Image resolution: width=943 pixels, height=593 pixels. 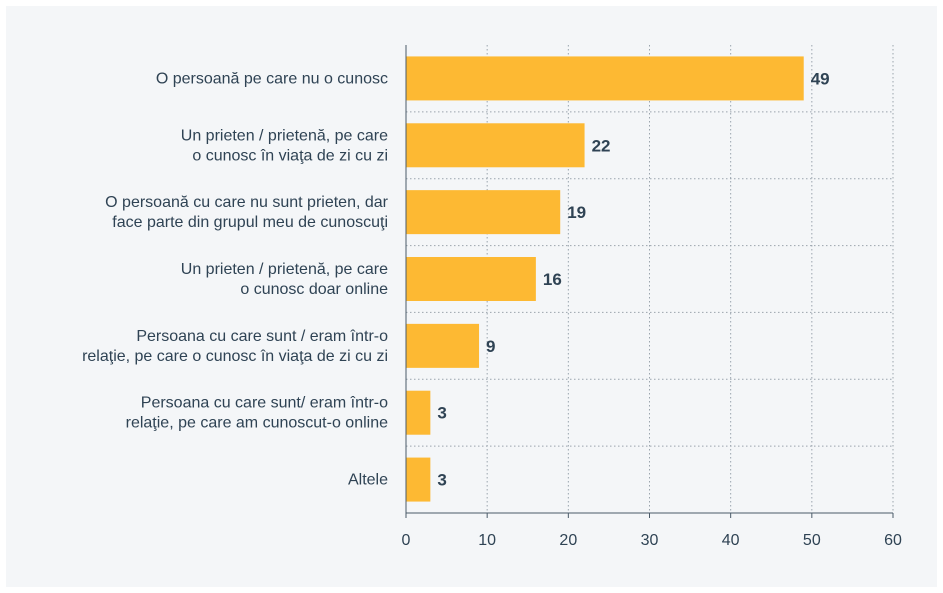 What do you see at coordinates (290, 155) in the screenshot?
I see `category-label-line: o cunosc în viaţa de zi cu zi` at bounding box center [290, 155].